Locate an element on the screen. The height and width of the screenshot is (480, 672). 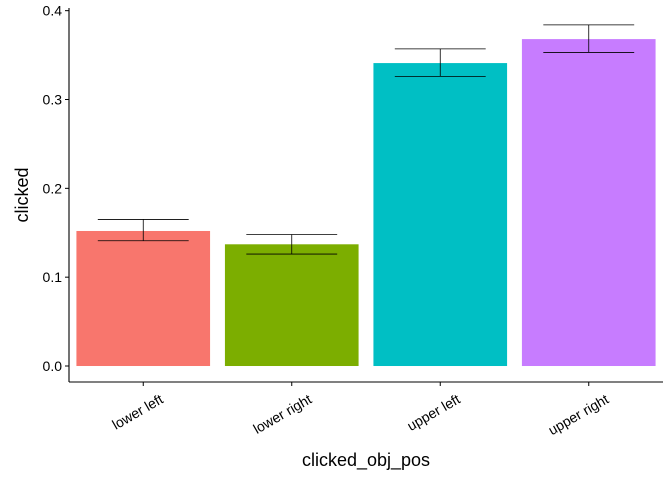
bar-upper-left is located at coordinates (440, 215).